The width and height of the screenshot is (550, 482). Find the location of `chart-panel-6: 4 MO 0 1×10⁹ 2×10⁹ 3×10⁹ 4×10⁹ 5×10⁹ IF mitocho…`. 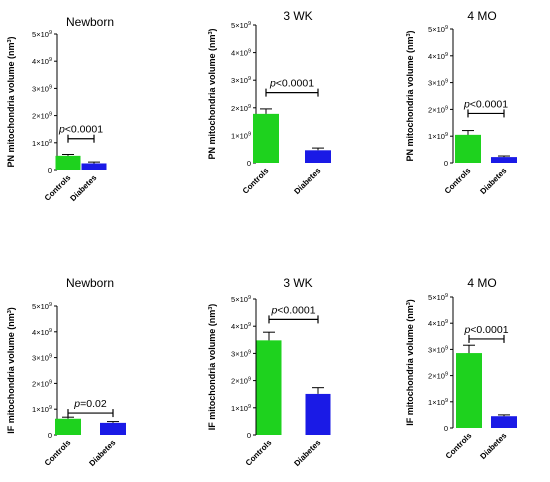

chart-panel-6: 4 MO 0 1×10⁹ 2×10⁹ 3×10⁹ 4×10⁹ 5×10⁹ IF mitocho… is located at coordinates (461, 368).